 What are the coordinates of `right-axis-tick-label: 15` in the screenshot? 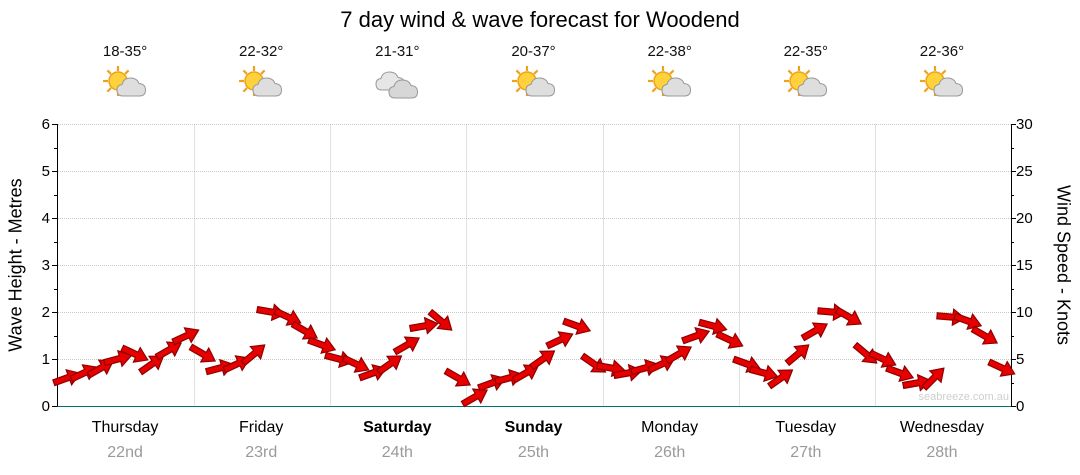 It's located at (1024, 265).